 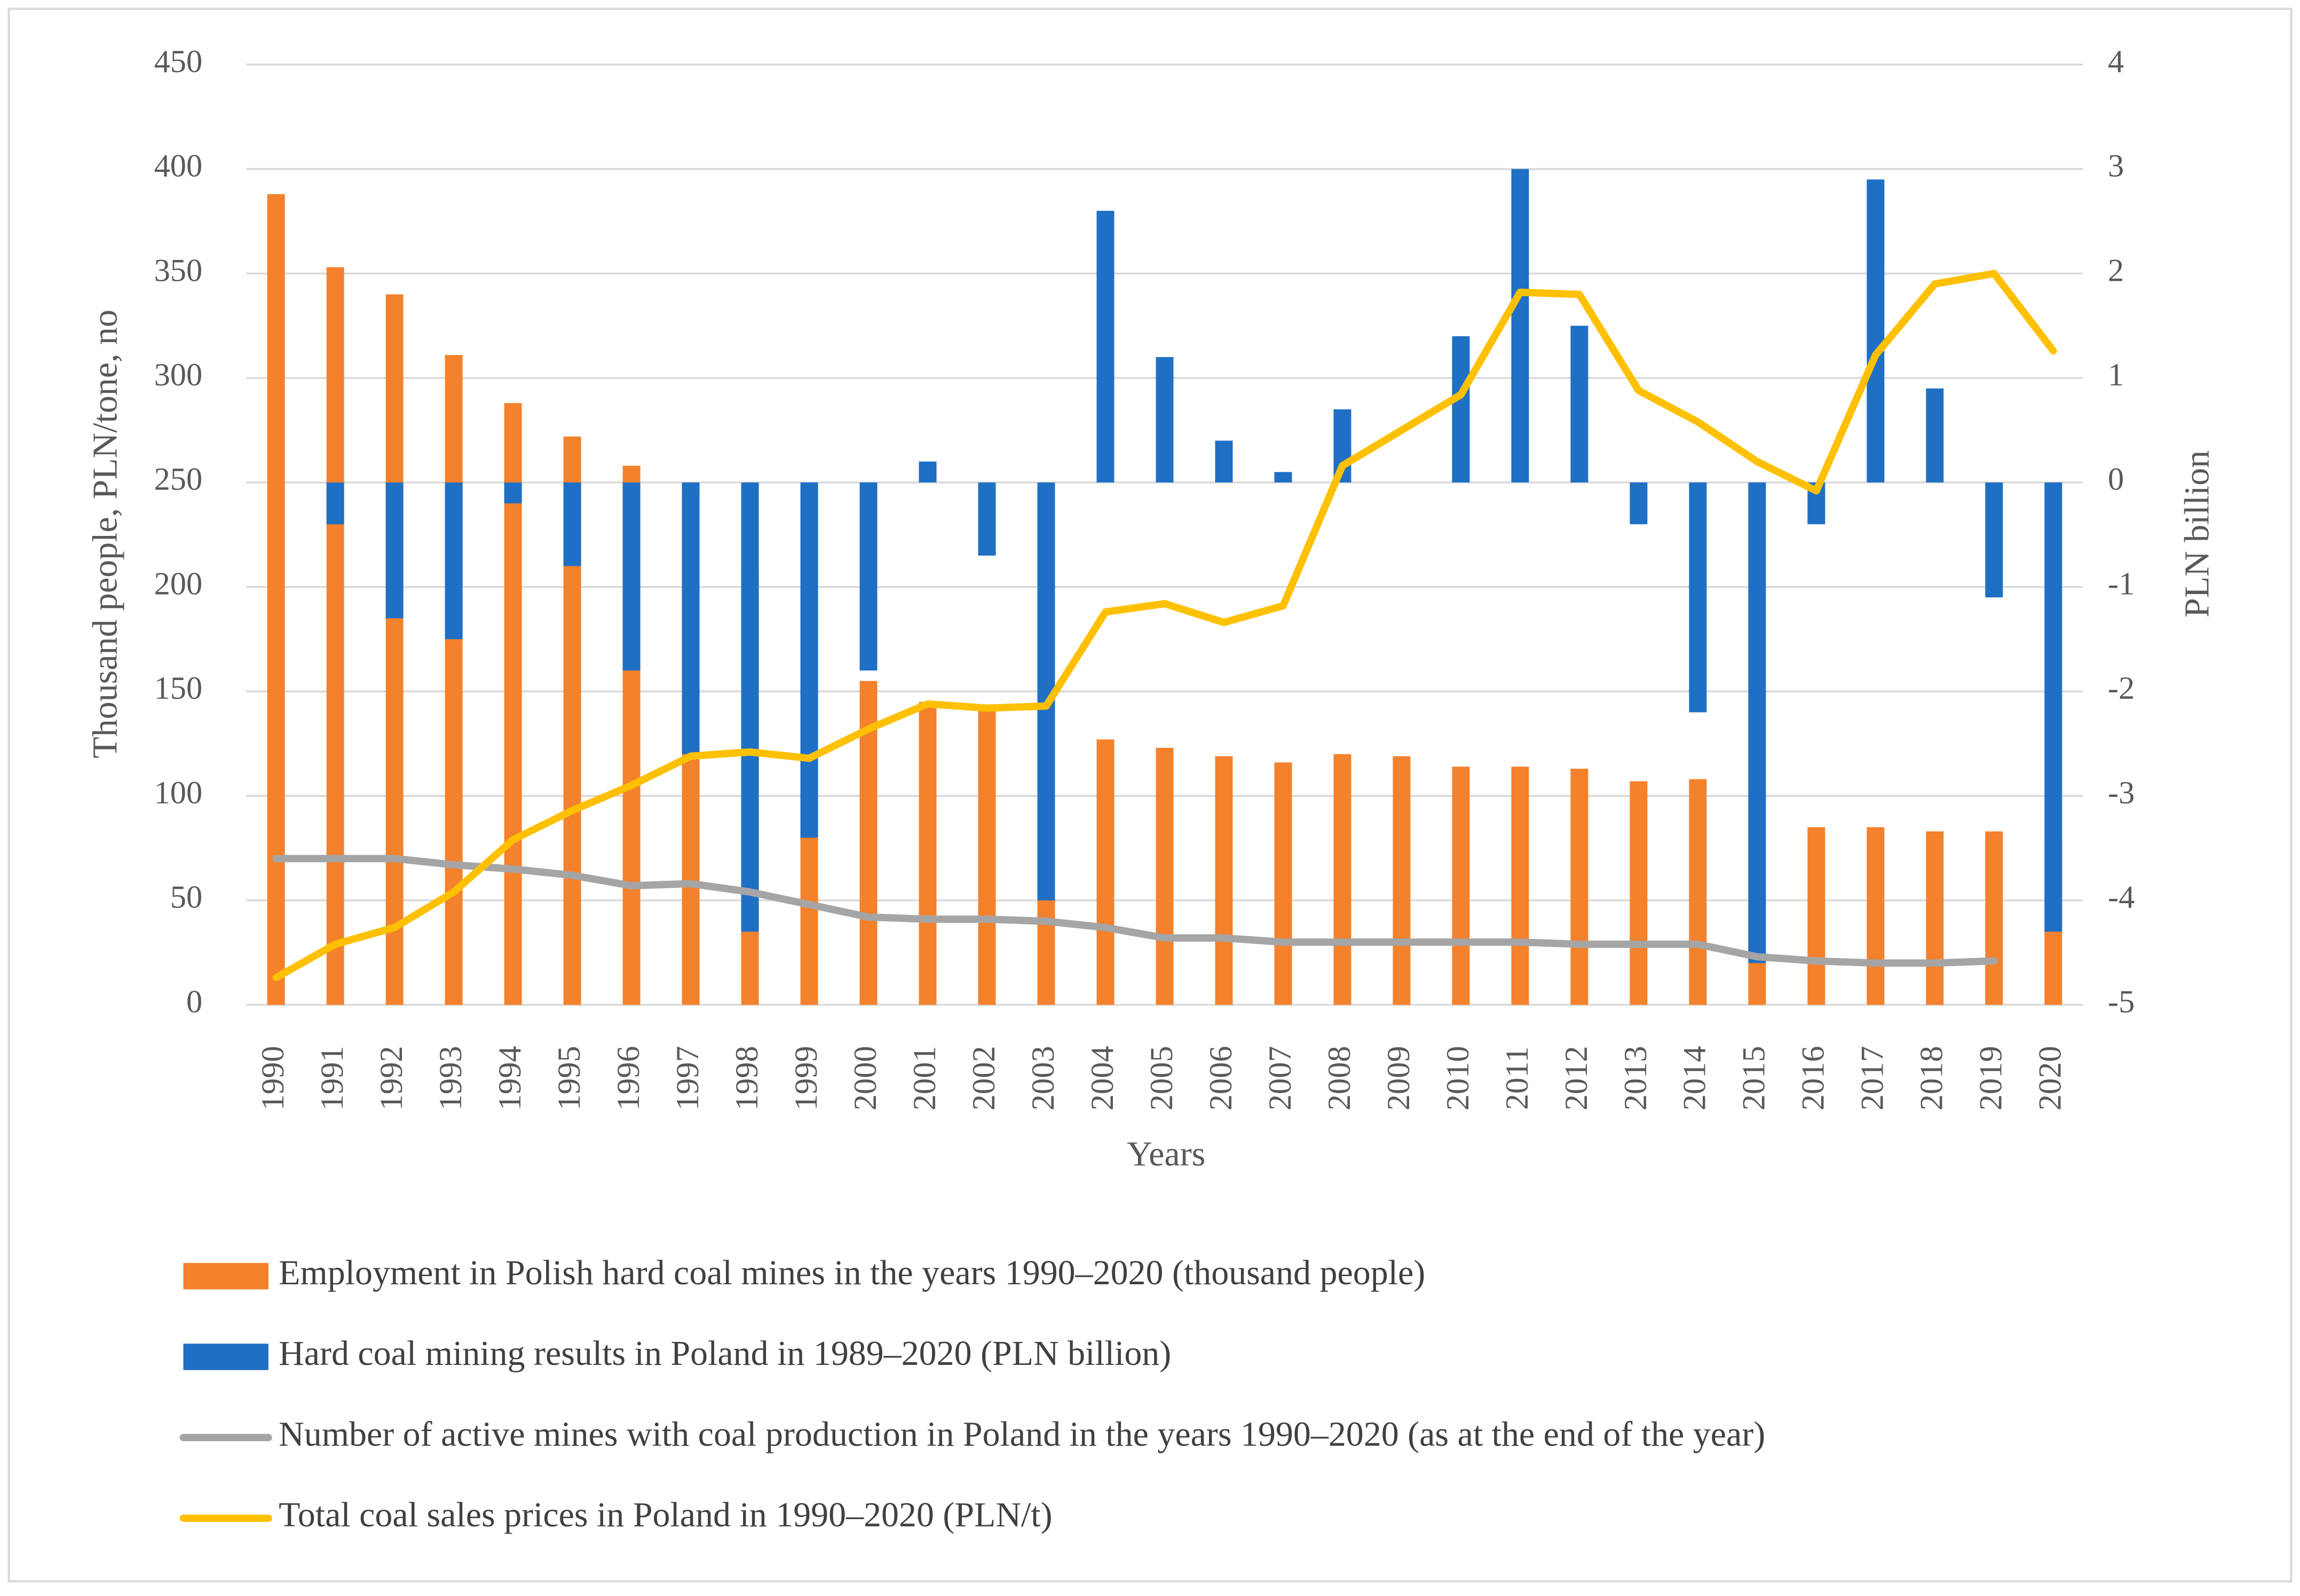 I want to click on y2-tick-label: 0, so click(x=2116, y=480).